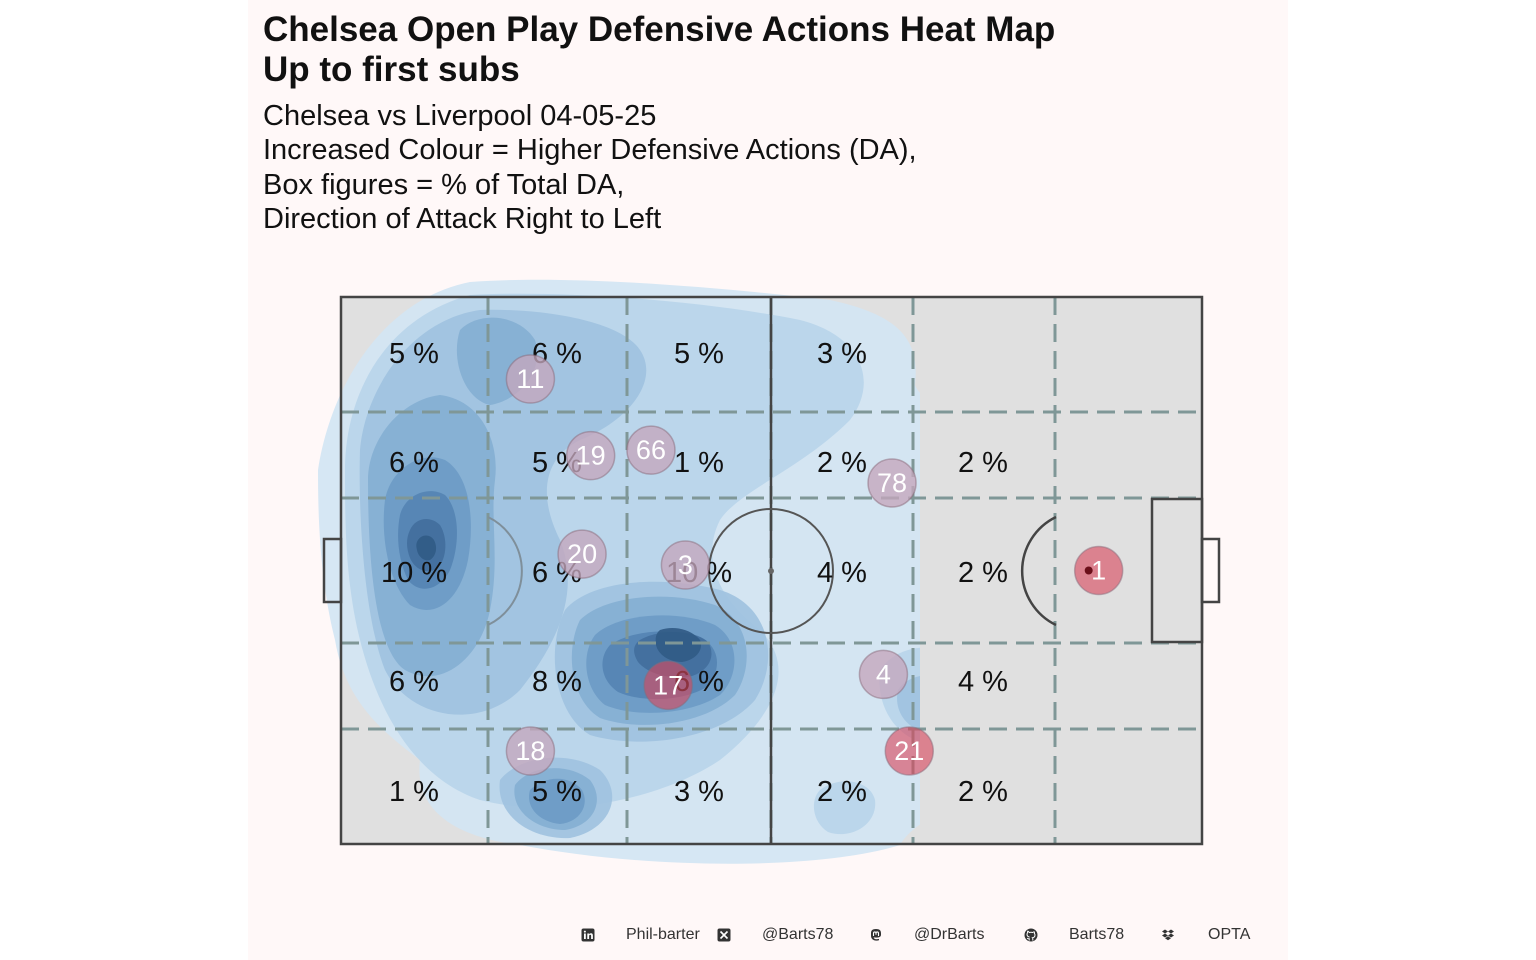  What do you see at coordinates (414, 682) in the screenshot?
I see `zone-label-r3-c0: 6 %` at bounding box center [414, 682].